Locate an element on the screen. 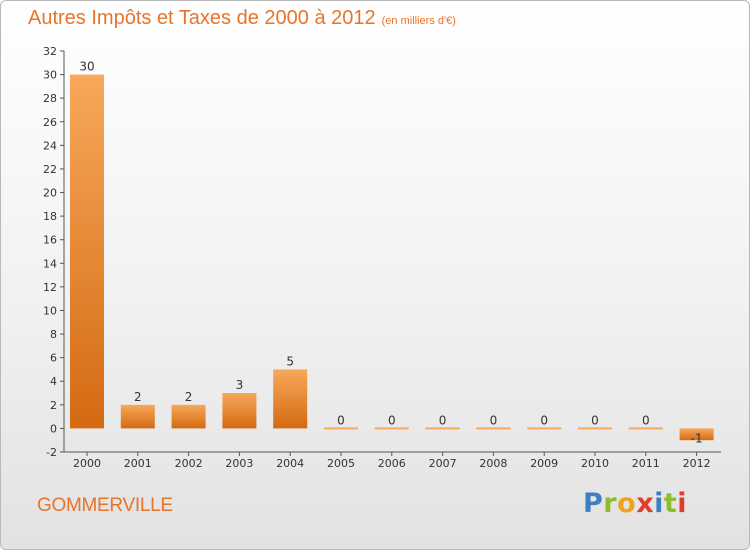 This screenshot has height=550, width=750. y-tick-label: 14 is located at coordinates (50, 263).